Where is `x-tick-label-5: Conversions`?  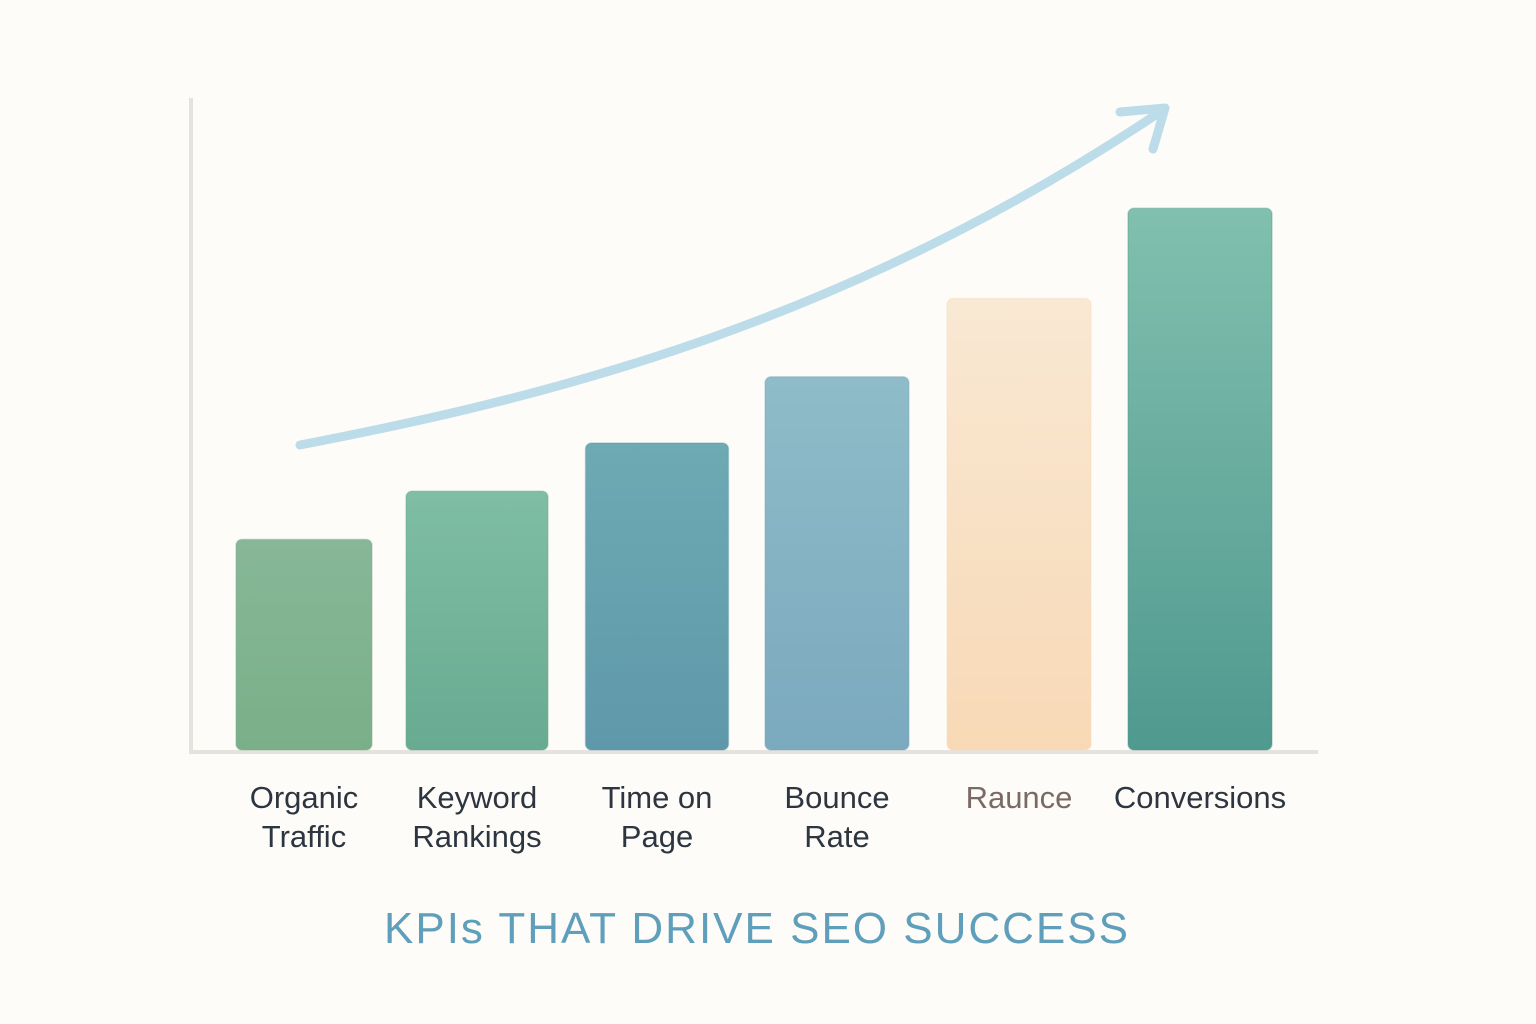 x-tick-label-5: Conversions is located at coordinates (1200, 797).